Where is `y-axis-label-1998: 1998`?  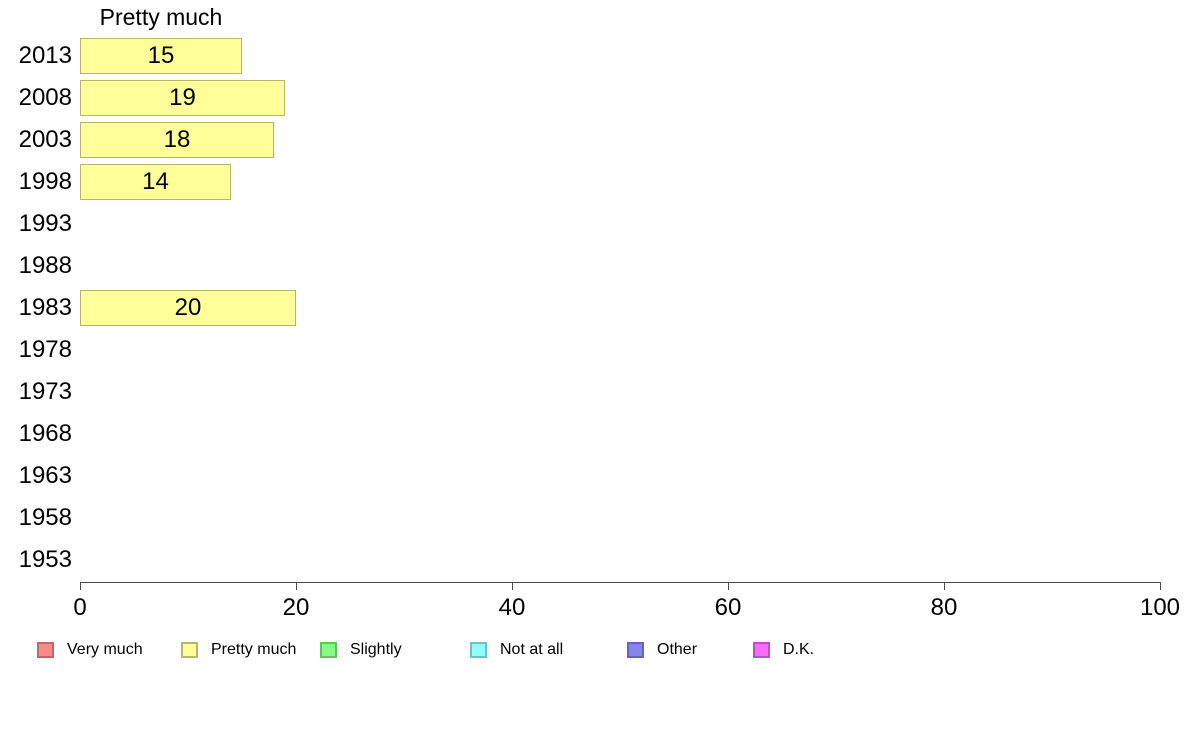
y-axis-label-1998: 1998 is located at coordinates (45, 181).